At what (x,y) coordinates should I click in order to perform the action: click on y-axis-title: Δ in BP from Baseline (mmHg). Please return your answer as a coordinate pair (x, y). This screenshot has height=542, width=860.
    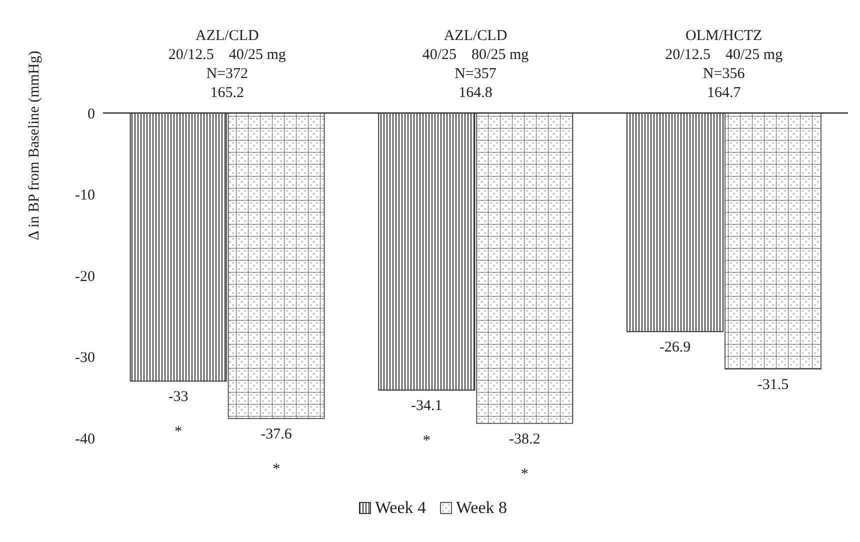
    Looking at the image, I should click on (34, 145).